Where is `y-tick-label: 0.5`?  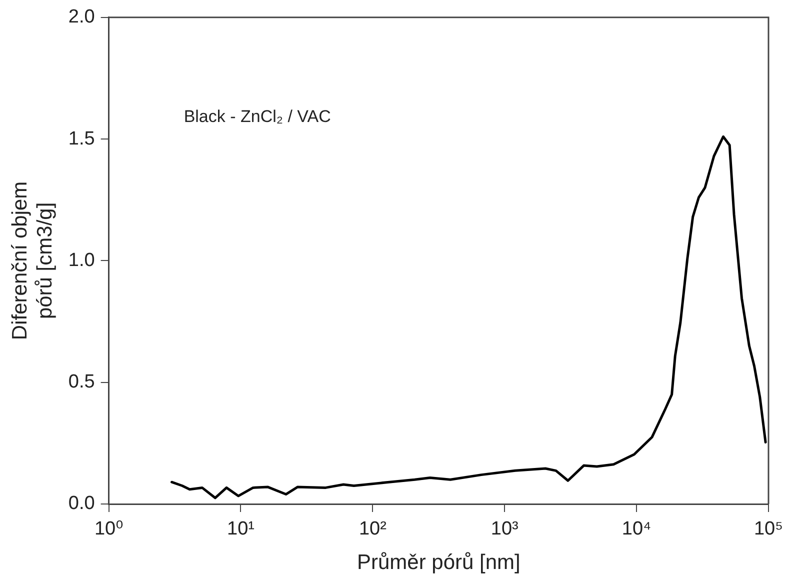 y-tick-label: 0.5 is located at coordinates (81, 382).